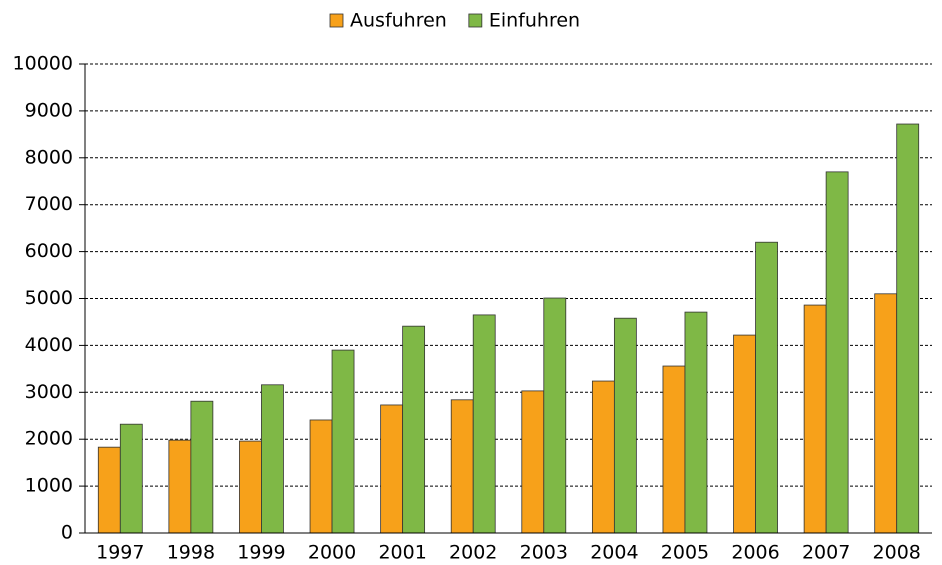 This screenshot has height=565, width=942. I want to click on x-tick-label: 1998, so click(191, 553).